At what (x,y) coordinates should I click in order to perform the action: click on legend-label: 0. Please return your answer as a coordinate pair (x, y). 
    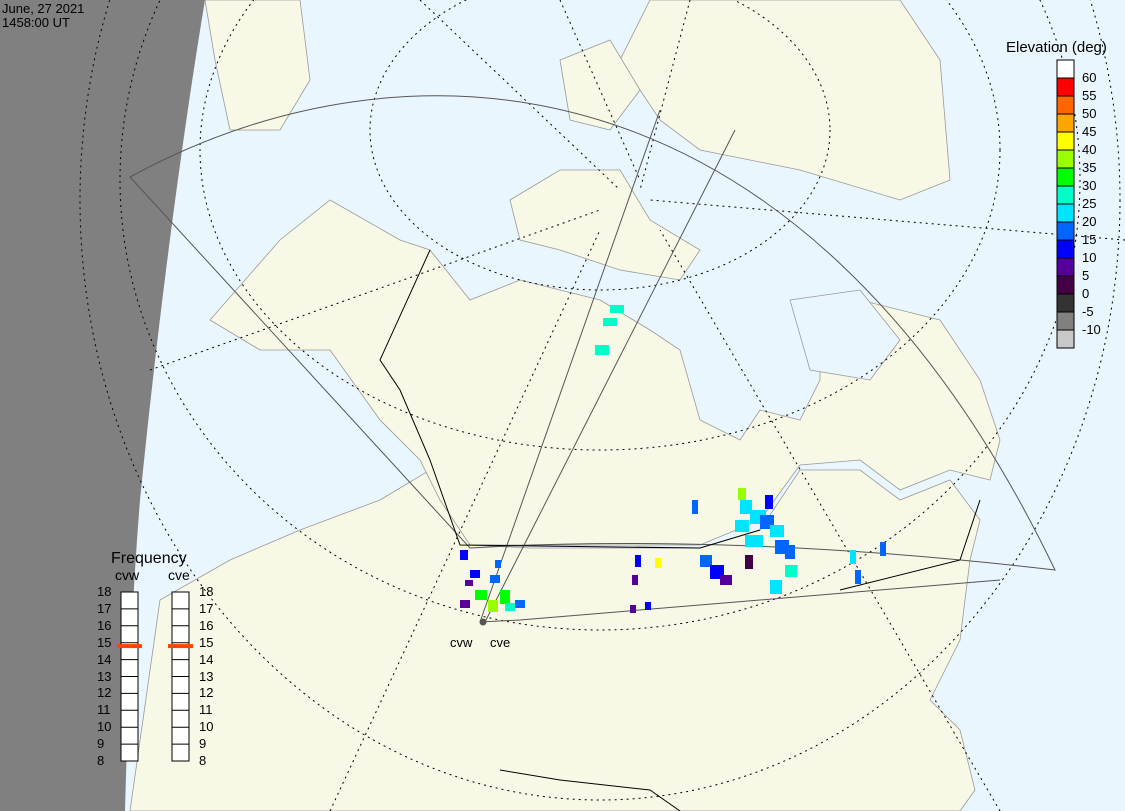
    Looking at the image, I should click on (1086, 293).